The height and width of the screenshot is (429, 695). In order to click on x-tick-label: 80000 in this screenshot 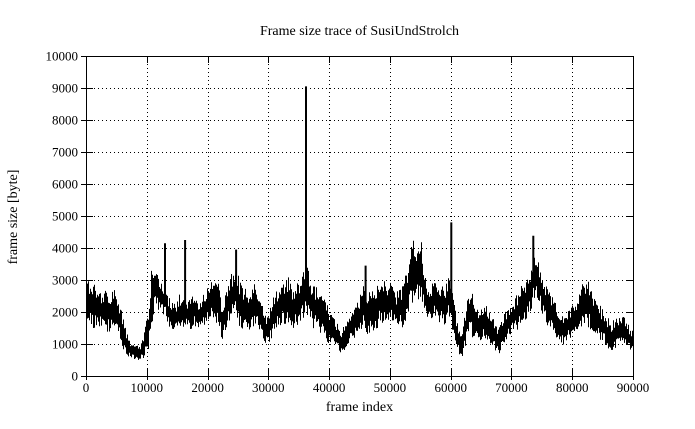, I will do `click(572, 387)`.